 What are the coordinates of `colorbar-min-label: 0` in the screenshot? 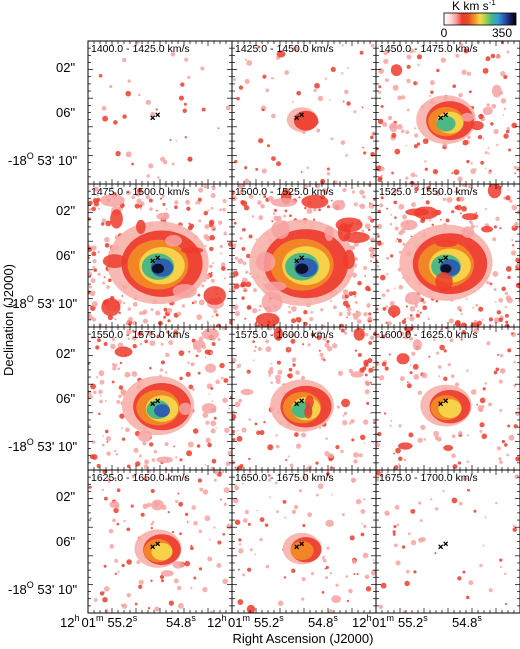 It's located at (444, 33).